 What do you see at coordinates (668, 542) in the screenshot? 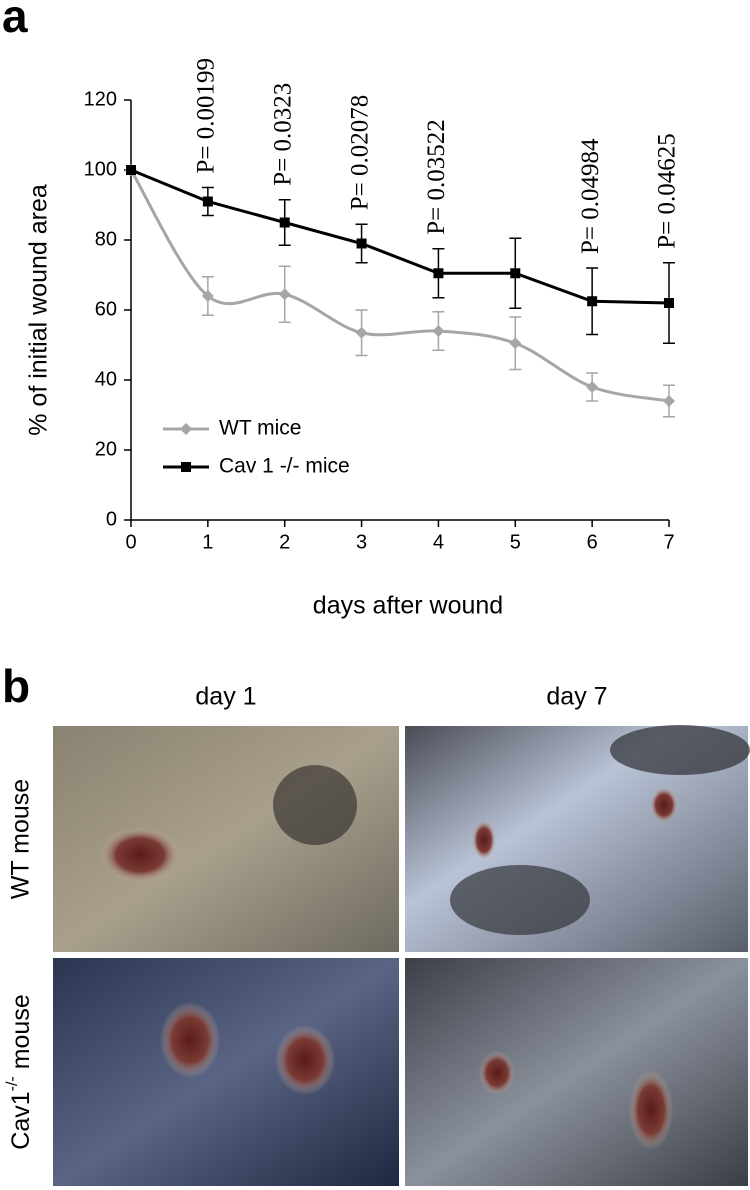
I see `x-tick-label: 7` at bounding box center [668, 542].